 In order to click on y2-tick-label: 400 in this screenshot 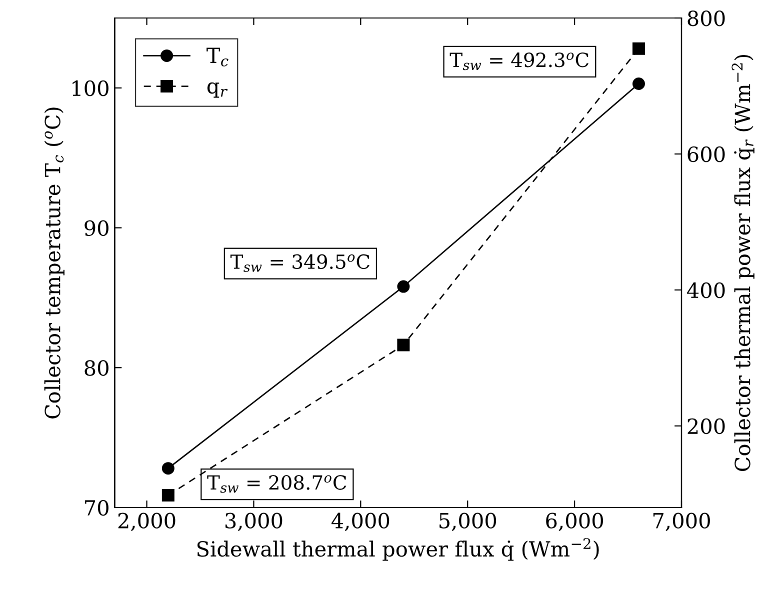, I will do `click(706, 290)`.